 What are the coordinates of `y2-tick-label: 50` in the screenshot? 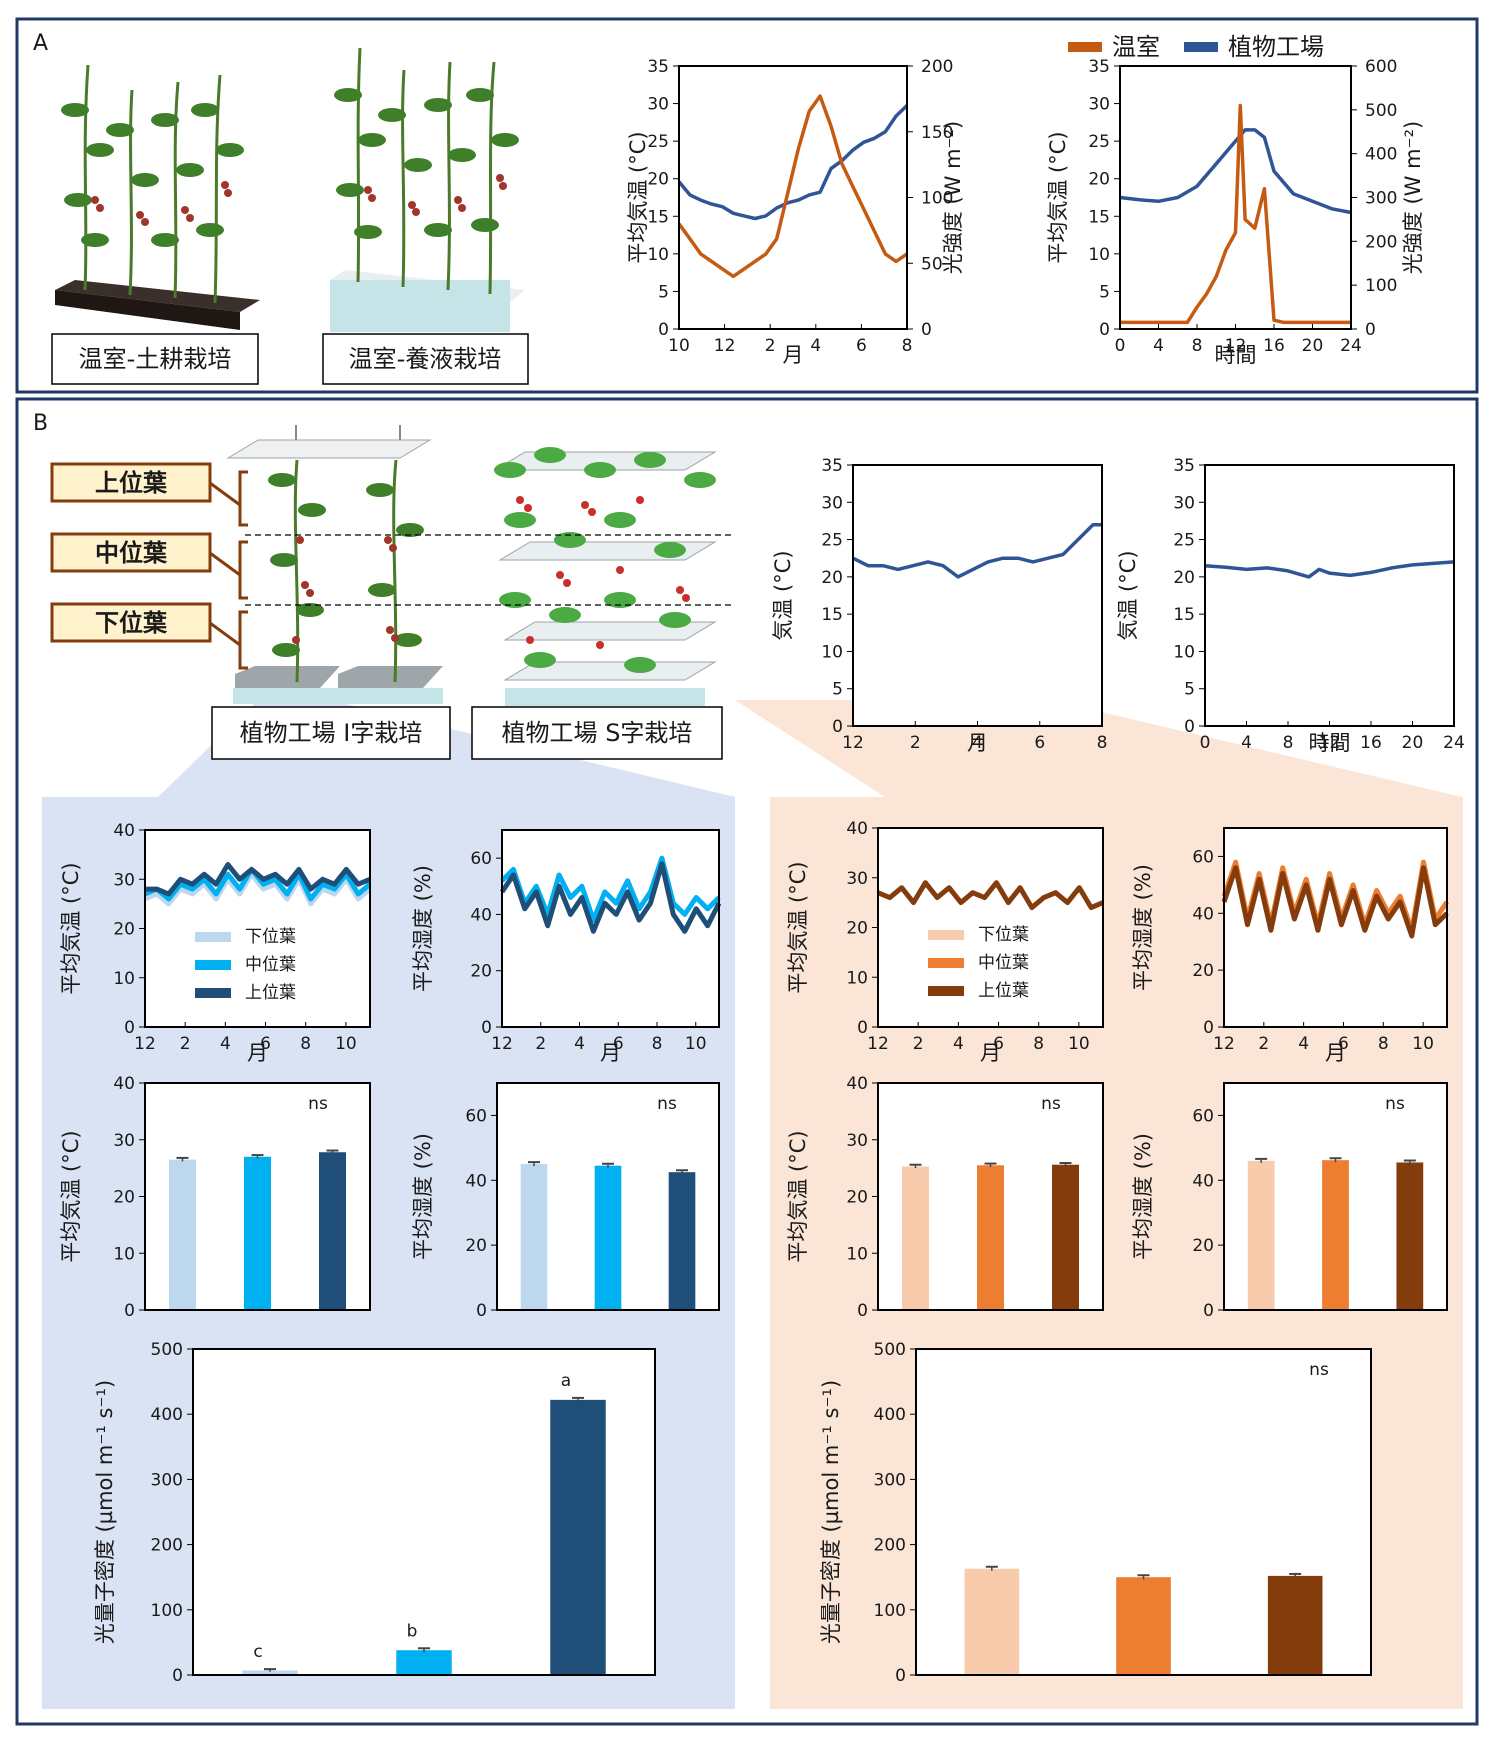 It's located at (932, 264).